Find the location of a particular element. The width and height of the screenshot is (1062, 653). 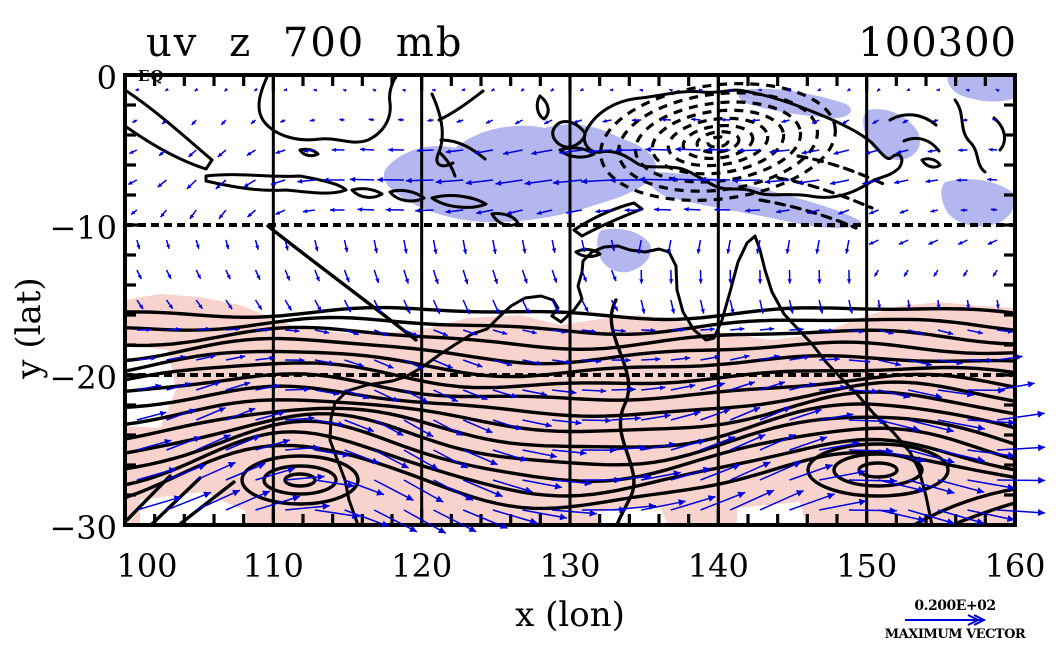

coastline-sumatra-ne-coast is located at coordinates (169, 125).